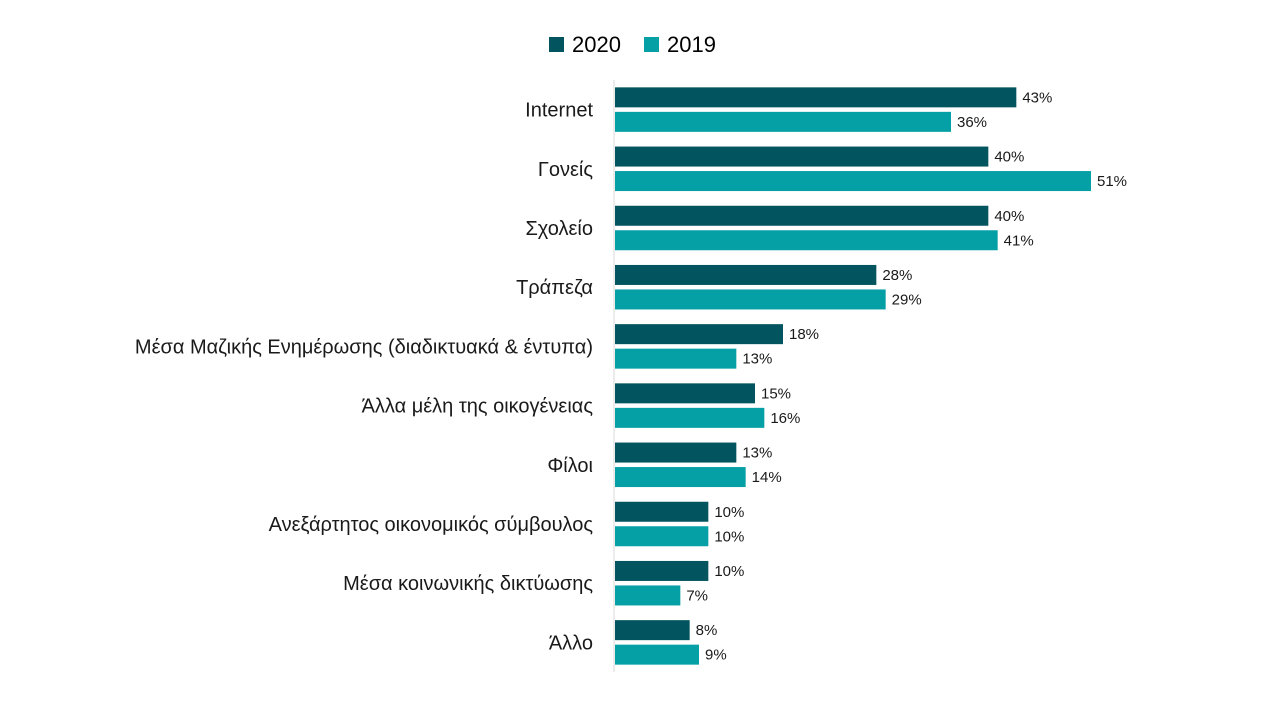 The height and width of the screenshot is (720, 1280). I want to click on data-label-2020: 18%, so click(804, 334).